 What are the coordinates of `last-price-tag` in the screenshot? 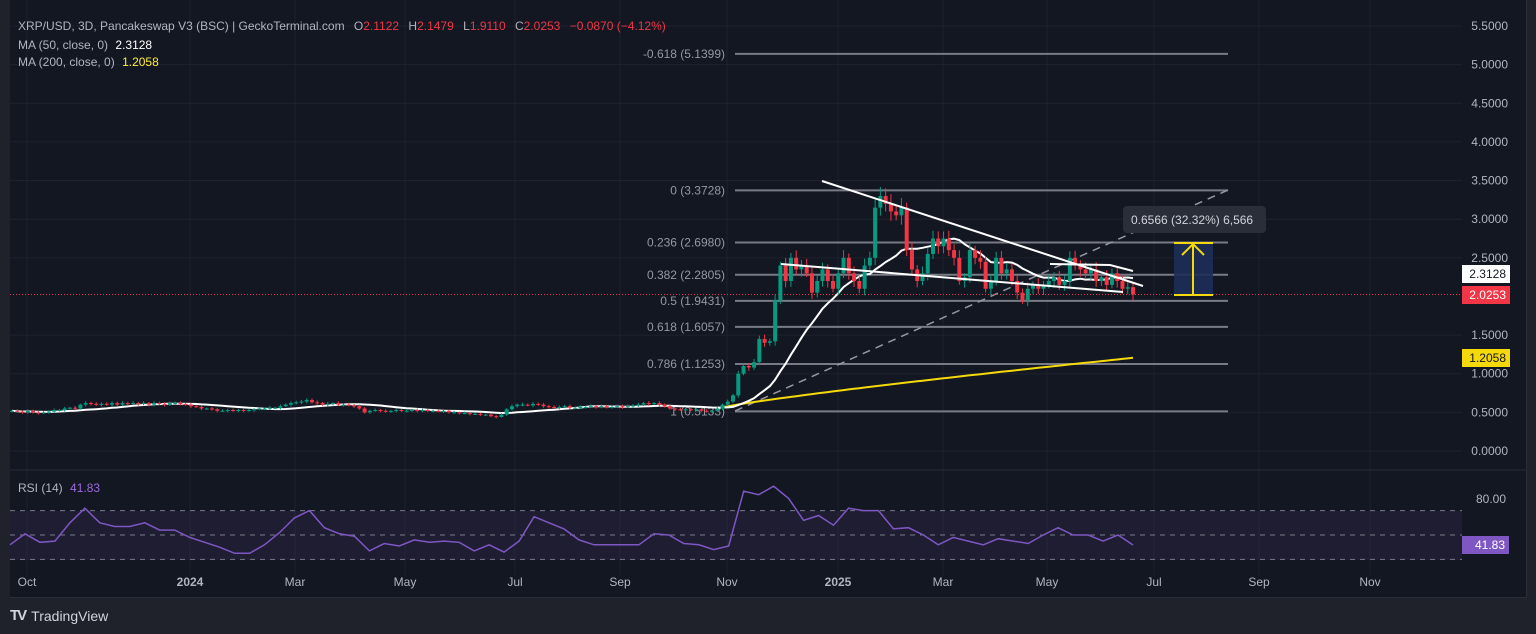 It's located at (1486, 295).